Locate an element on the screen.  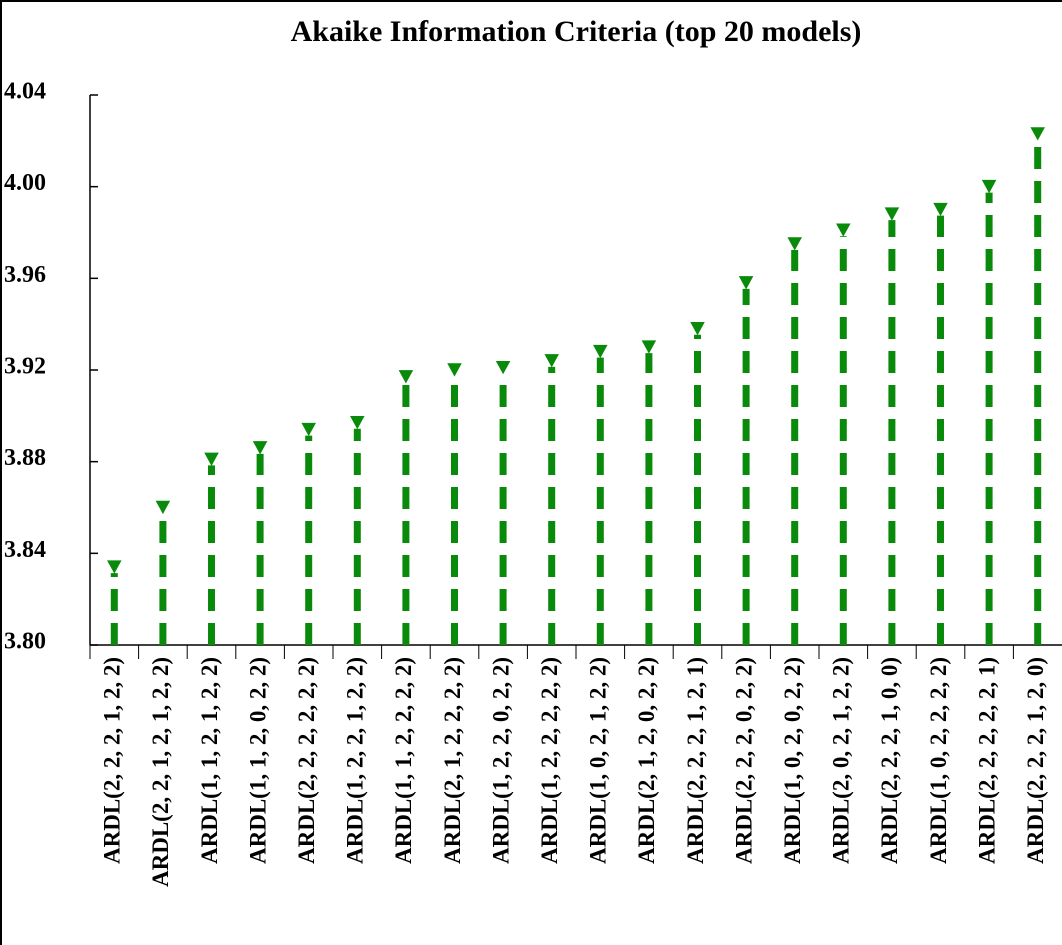
x-tick-label: ARDL(2, 2, 2, 1, 2, 2) is located at coordinates (112, 760).